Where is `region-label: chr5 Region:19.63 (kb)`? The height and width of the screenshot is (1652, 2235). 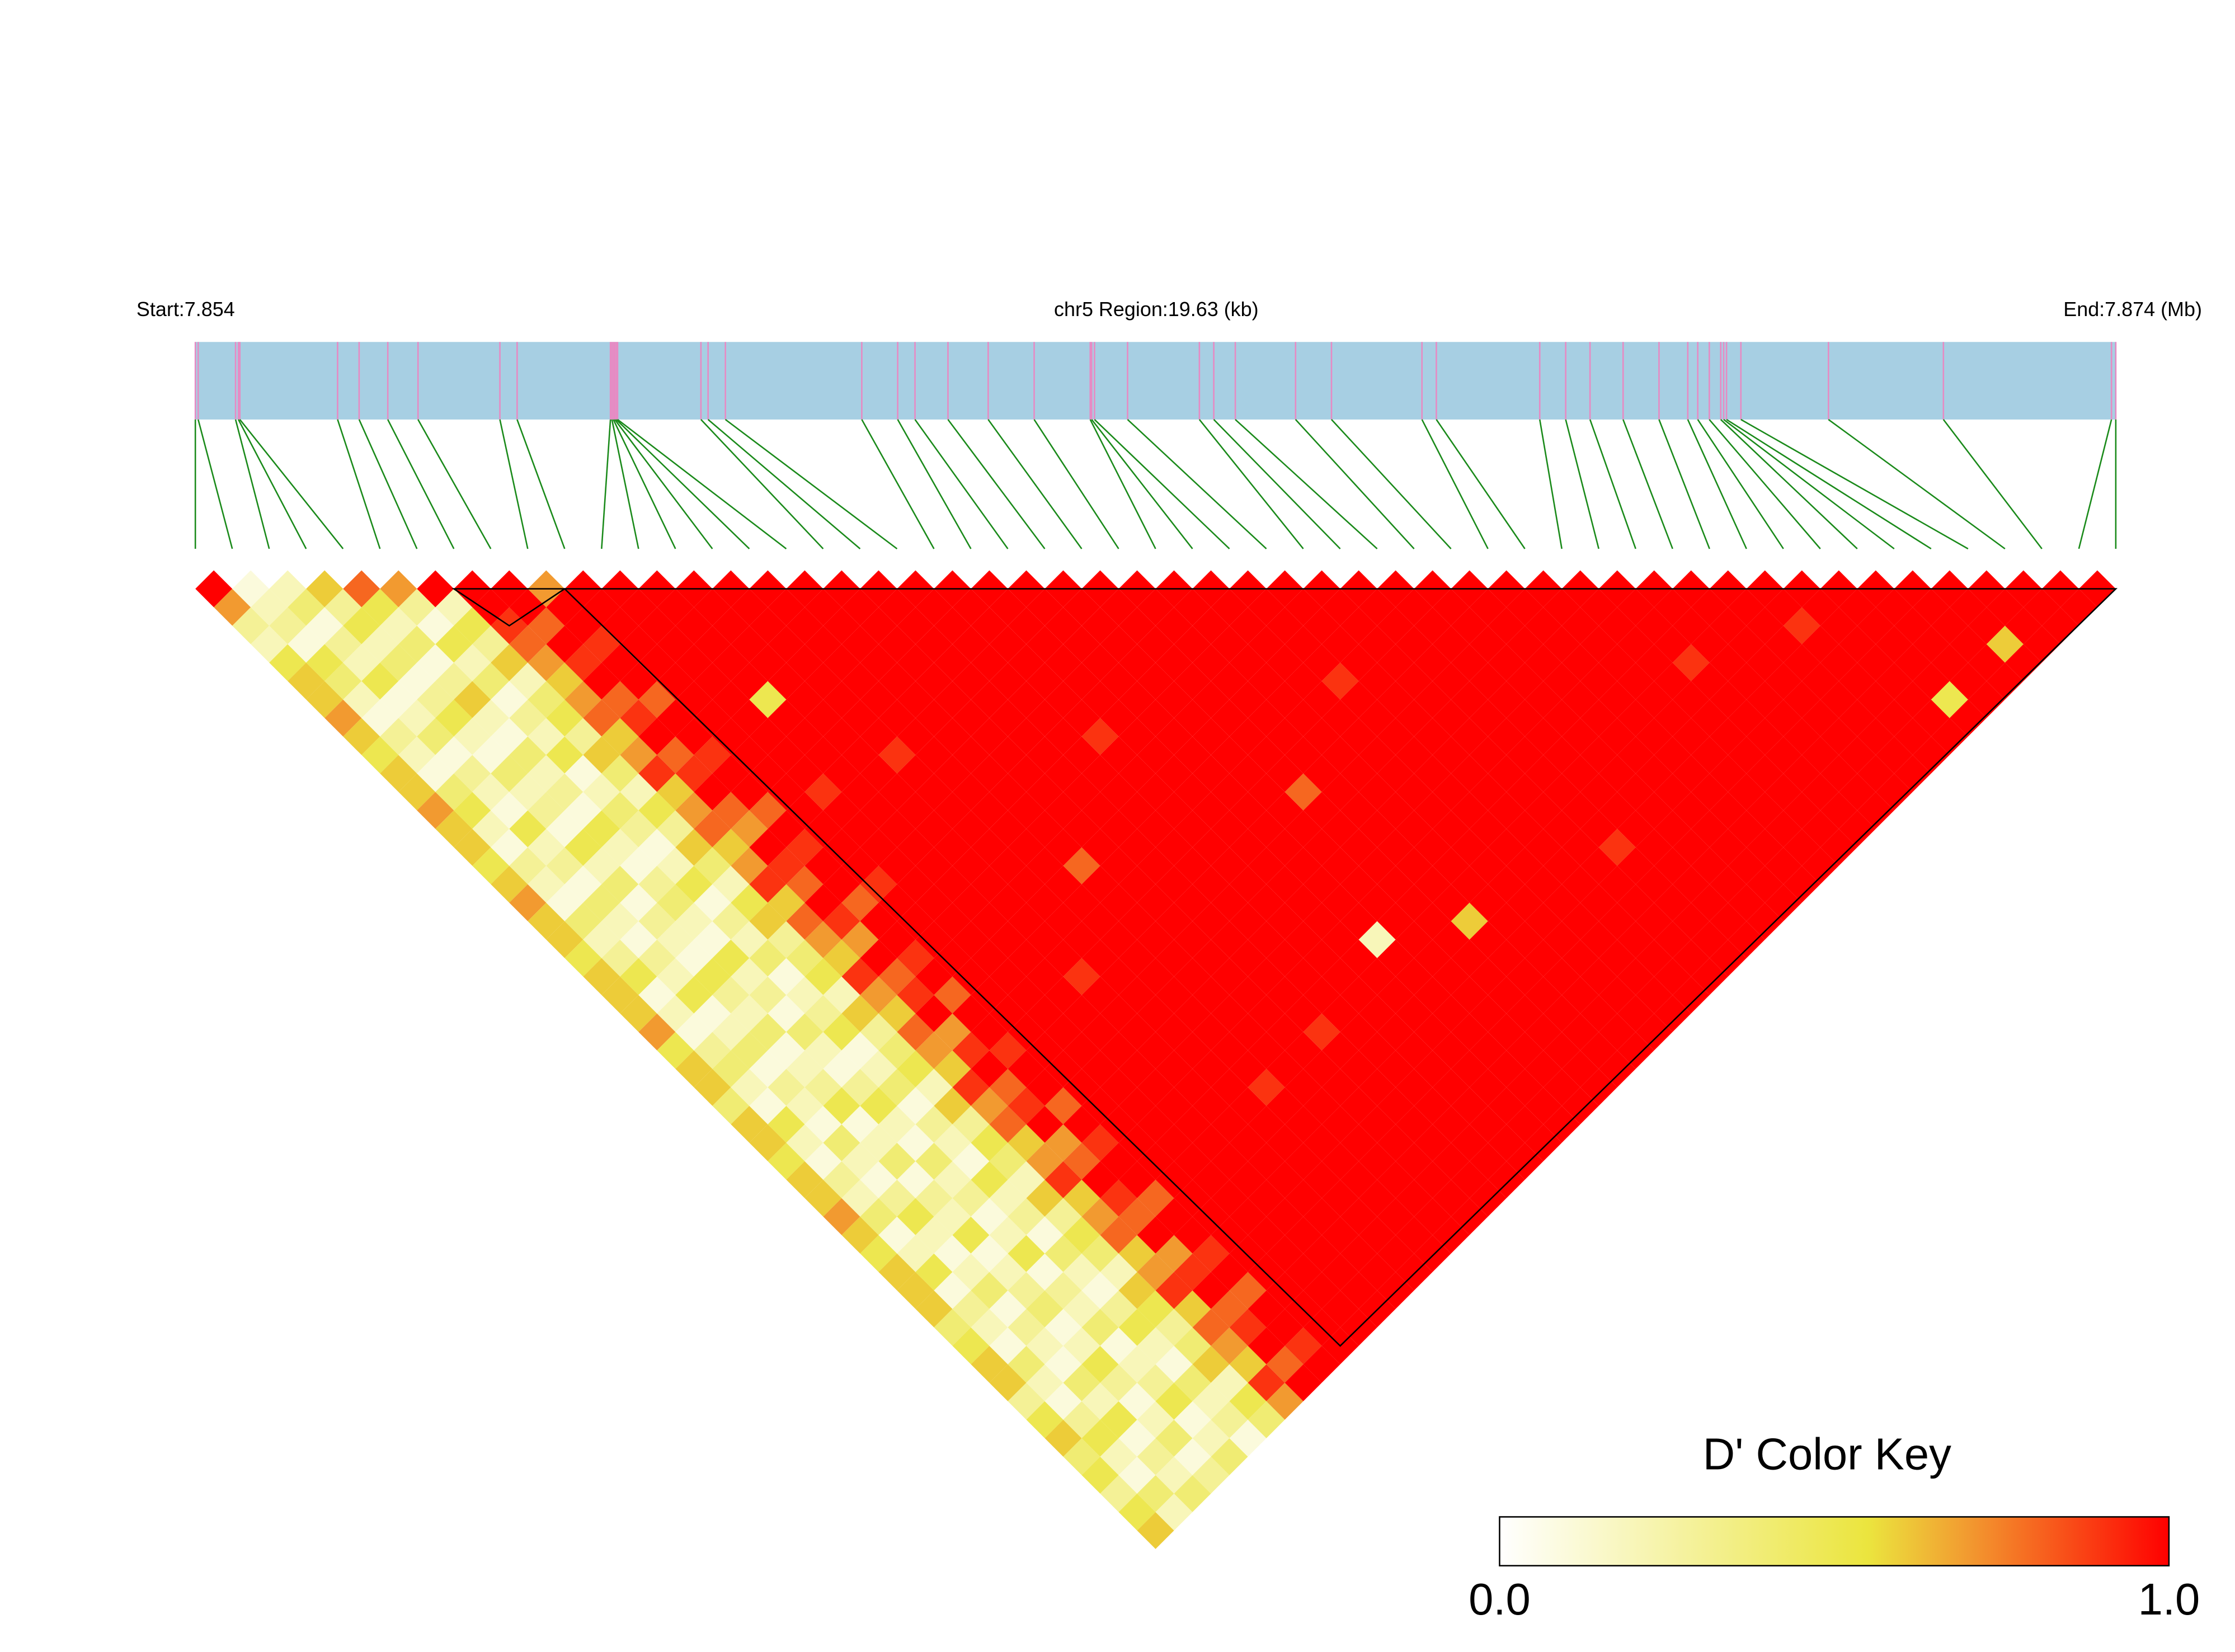
region-label: chr5 Region:19.63 (kb) is located at coordinates (1156, 310).